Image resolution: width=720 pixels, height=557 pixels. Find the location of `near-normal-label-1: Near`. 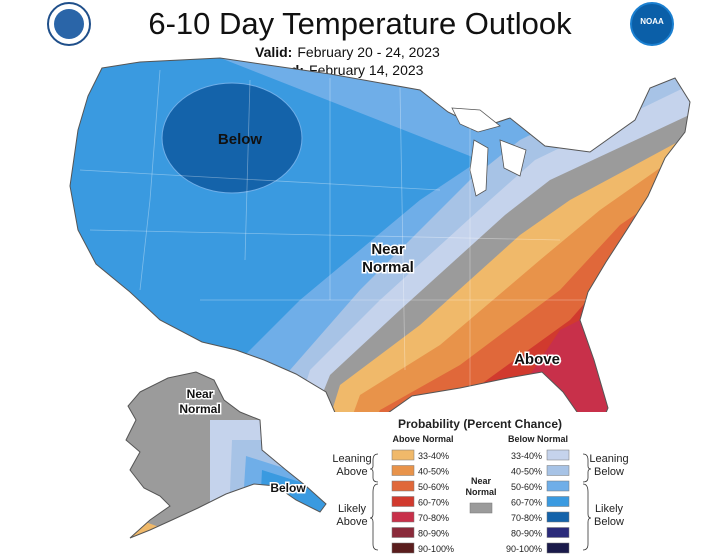

near-normal-label-1: Near is located at coordinates (481, 481).